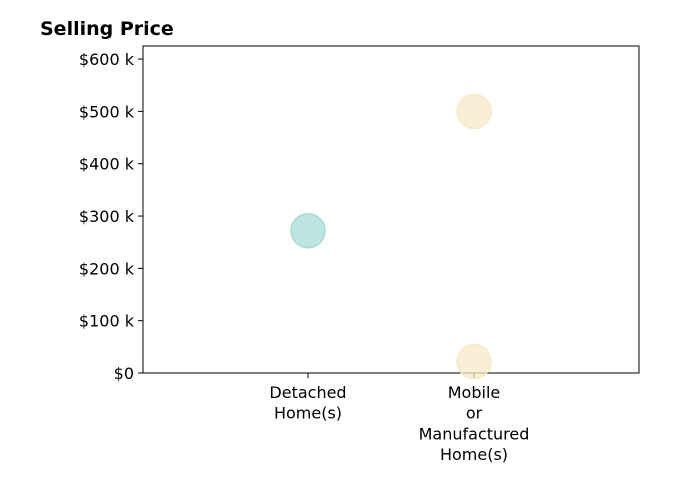 The image size is (679, 503). What do you see at coordinates (107, 164) in the screenshot?
I see `y-tick-label: $400 k` at bounding box center [107, 164].